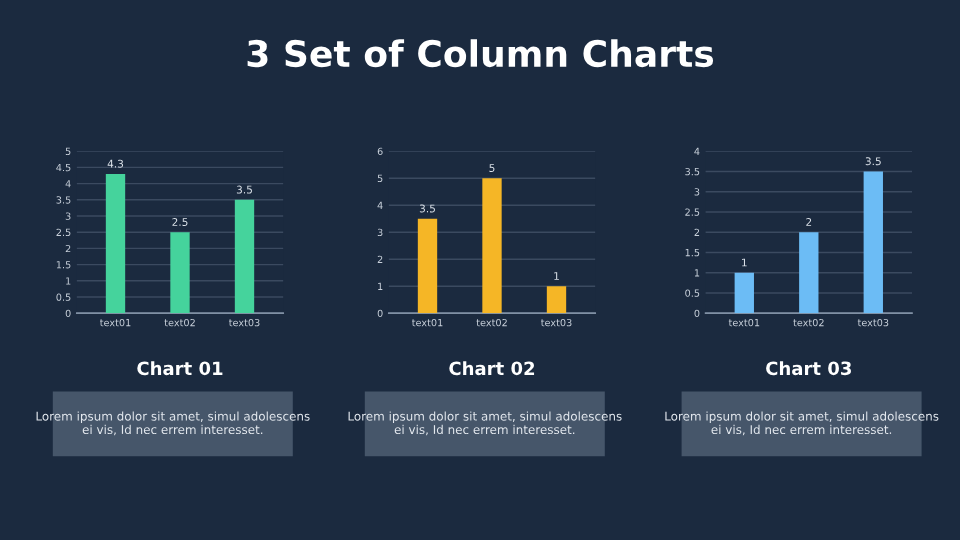 Image resolution: width=960 pixels, height=540 pixels. What do you see at coordinates (480, 53) in the screenshot?
I see `text: 3 Set of Column Charts` at bounding box center [480, 53].